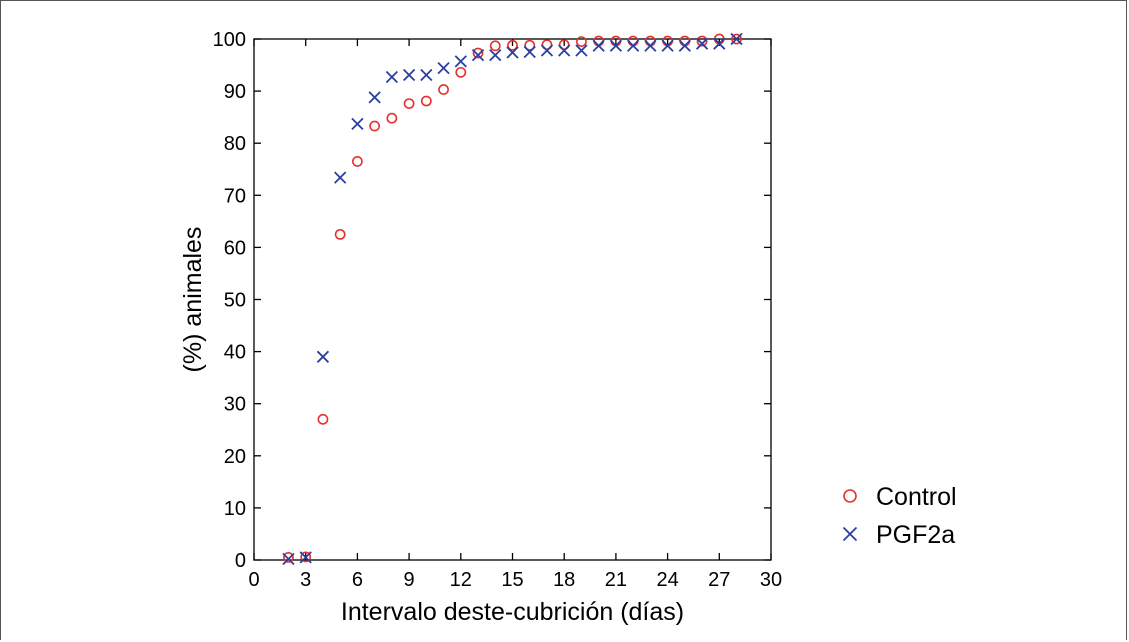 The height and width of the screenshot is (642, 1129). I want to click on x-tick-label: 9, so click(409, 580).